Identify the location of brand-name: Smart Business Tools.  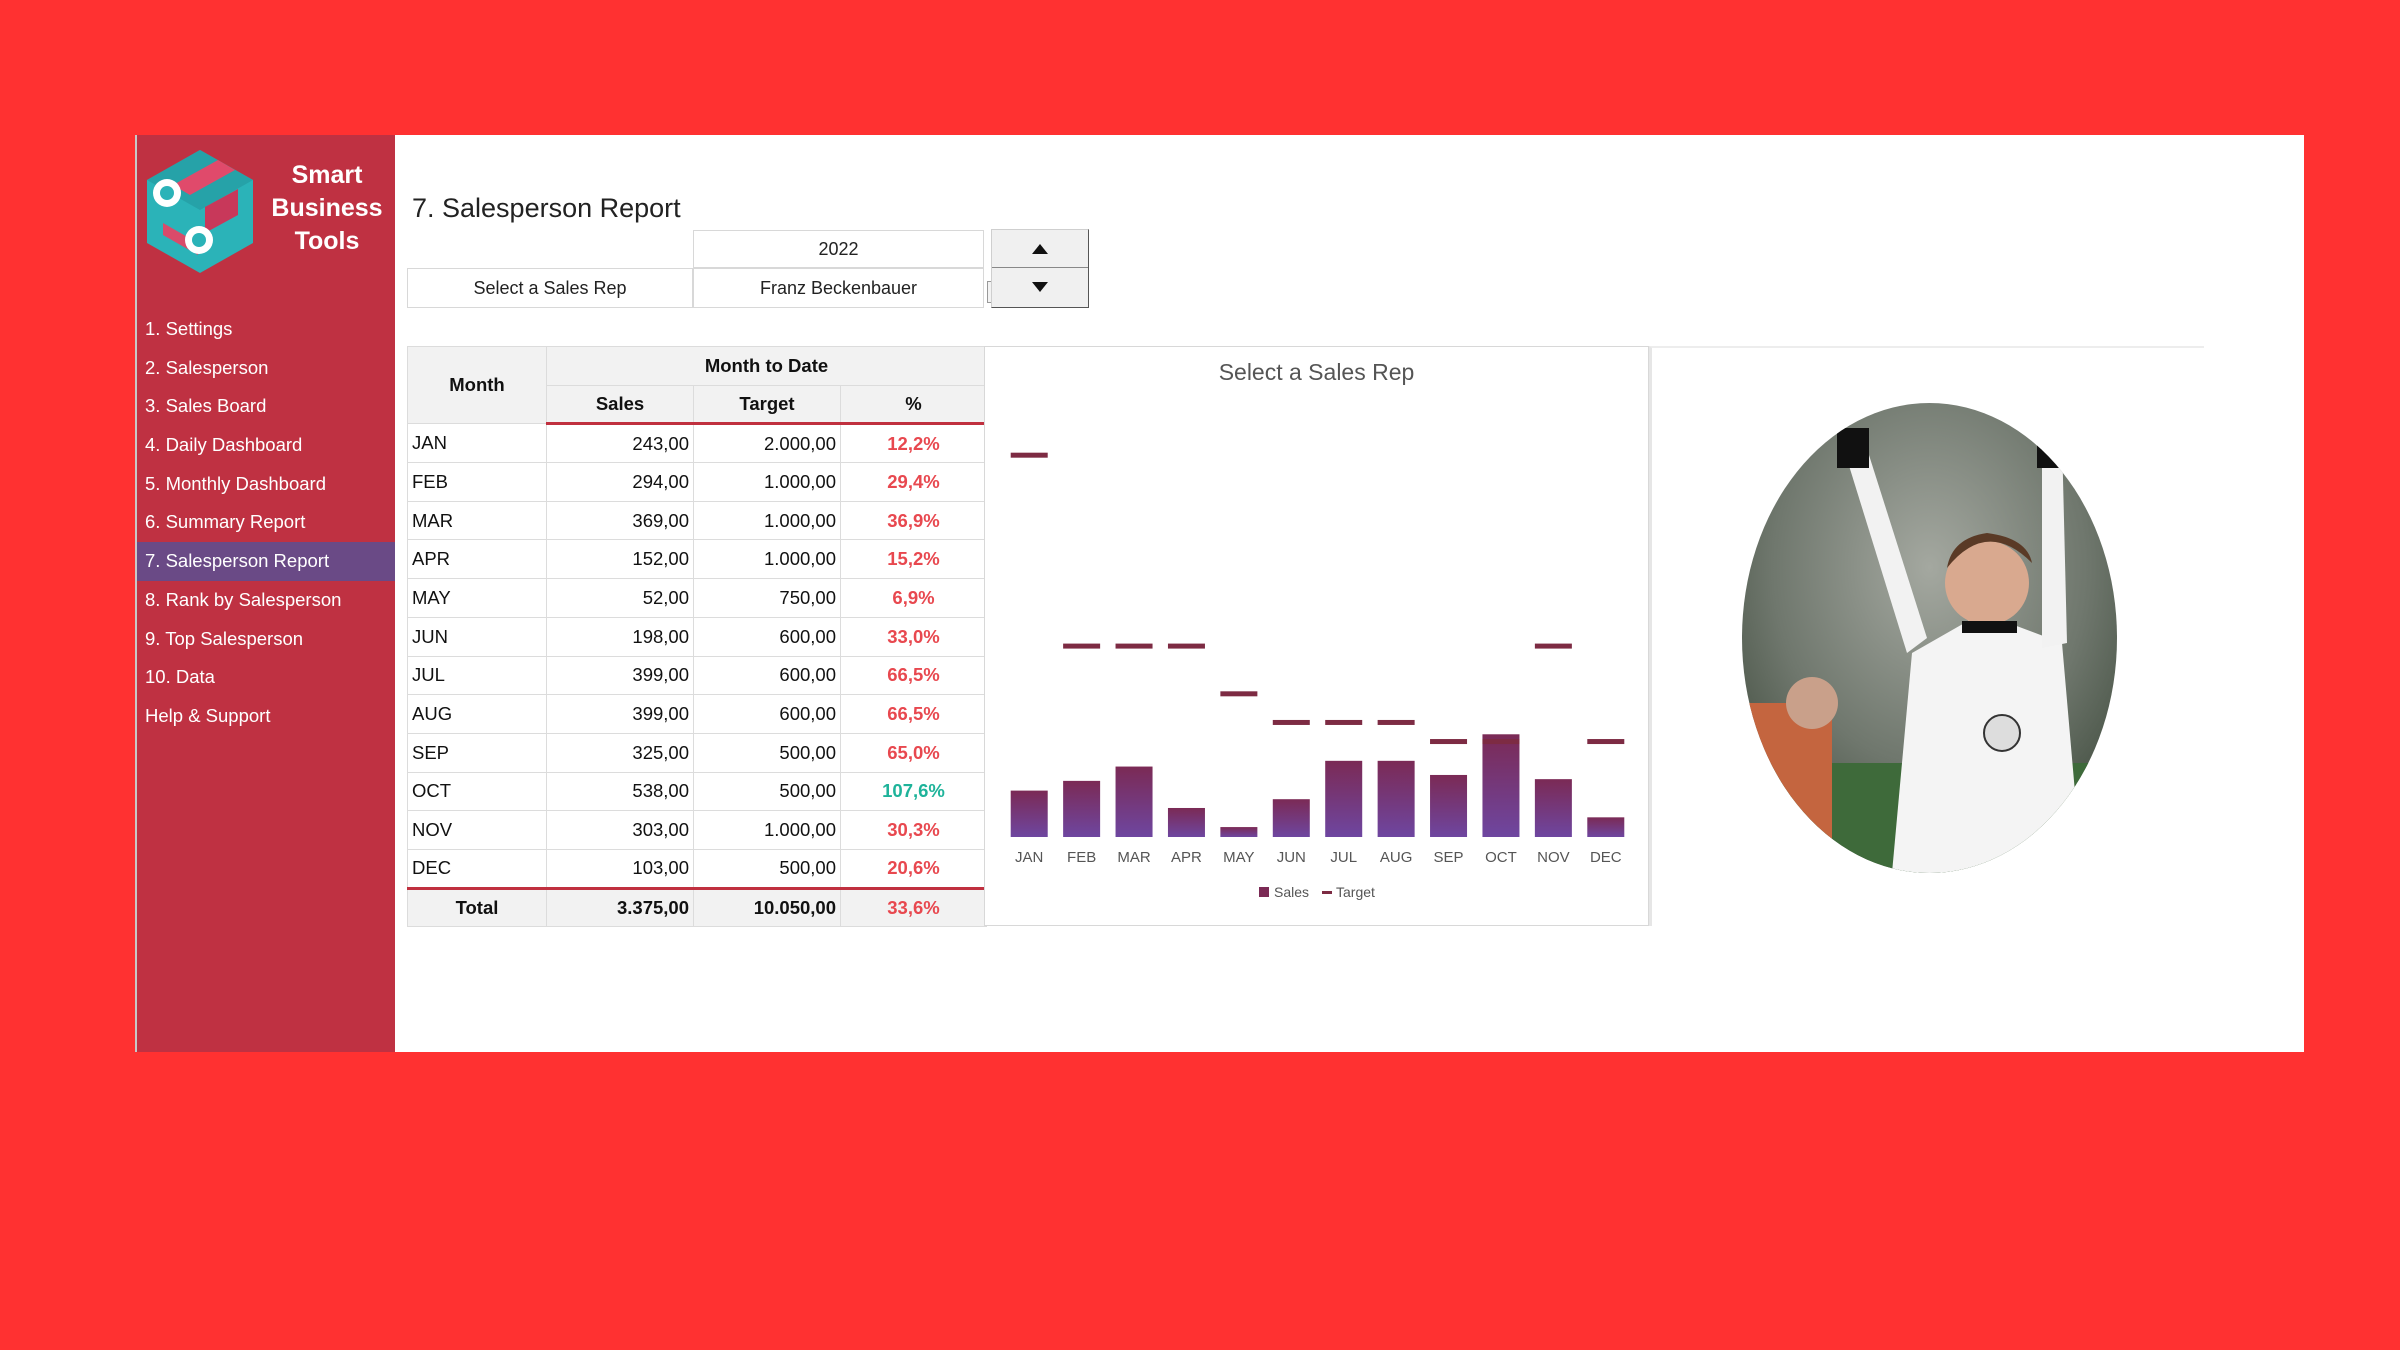
(327, 208).